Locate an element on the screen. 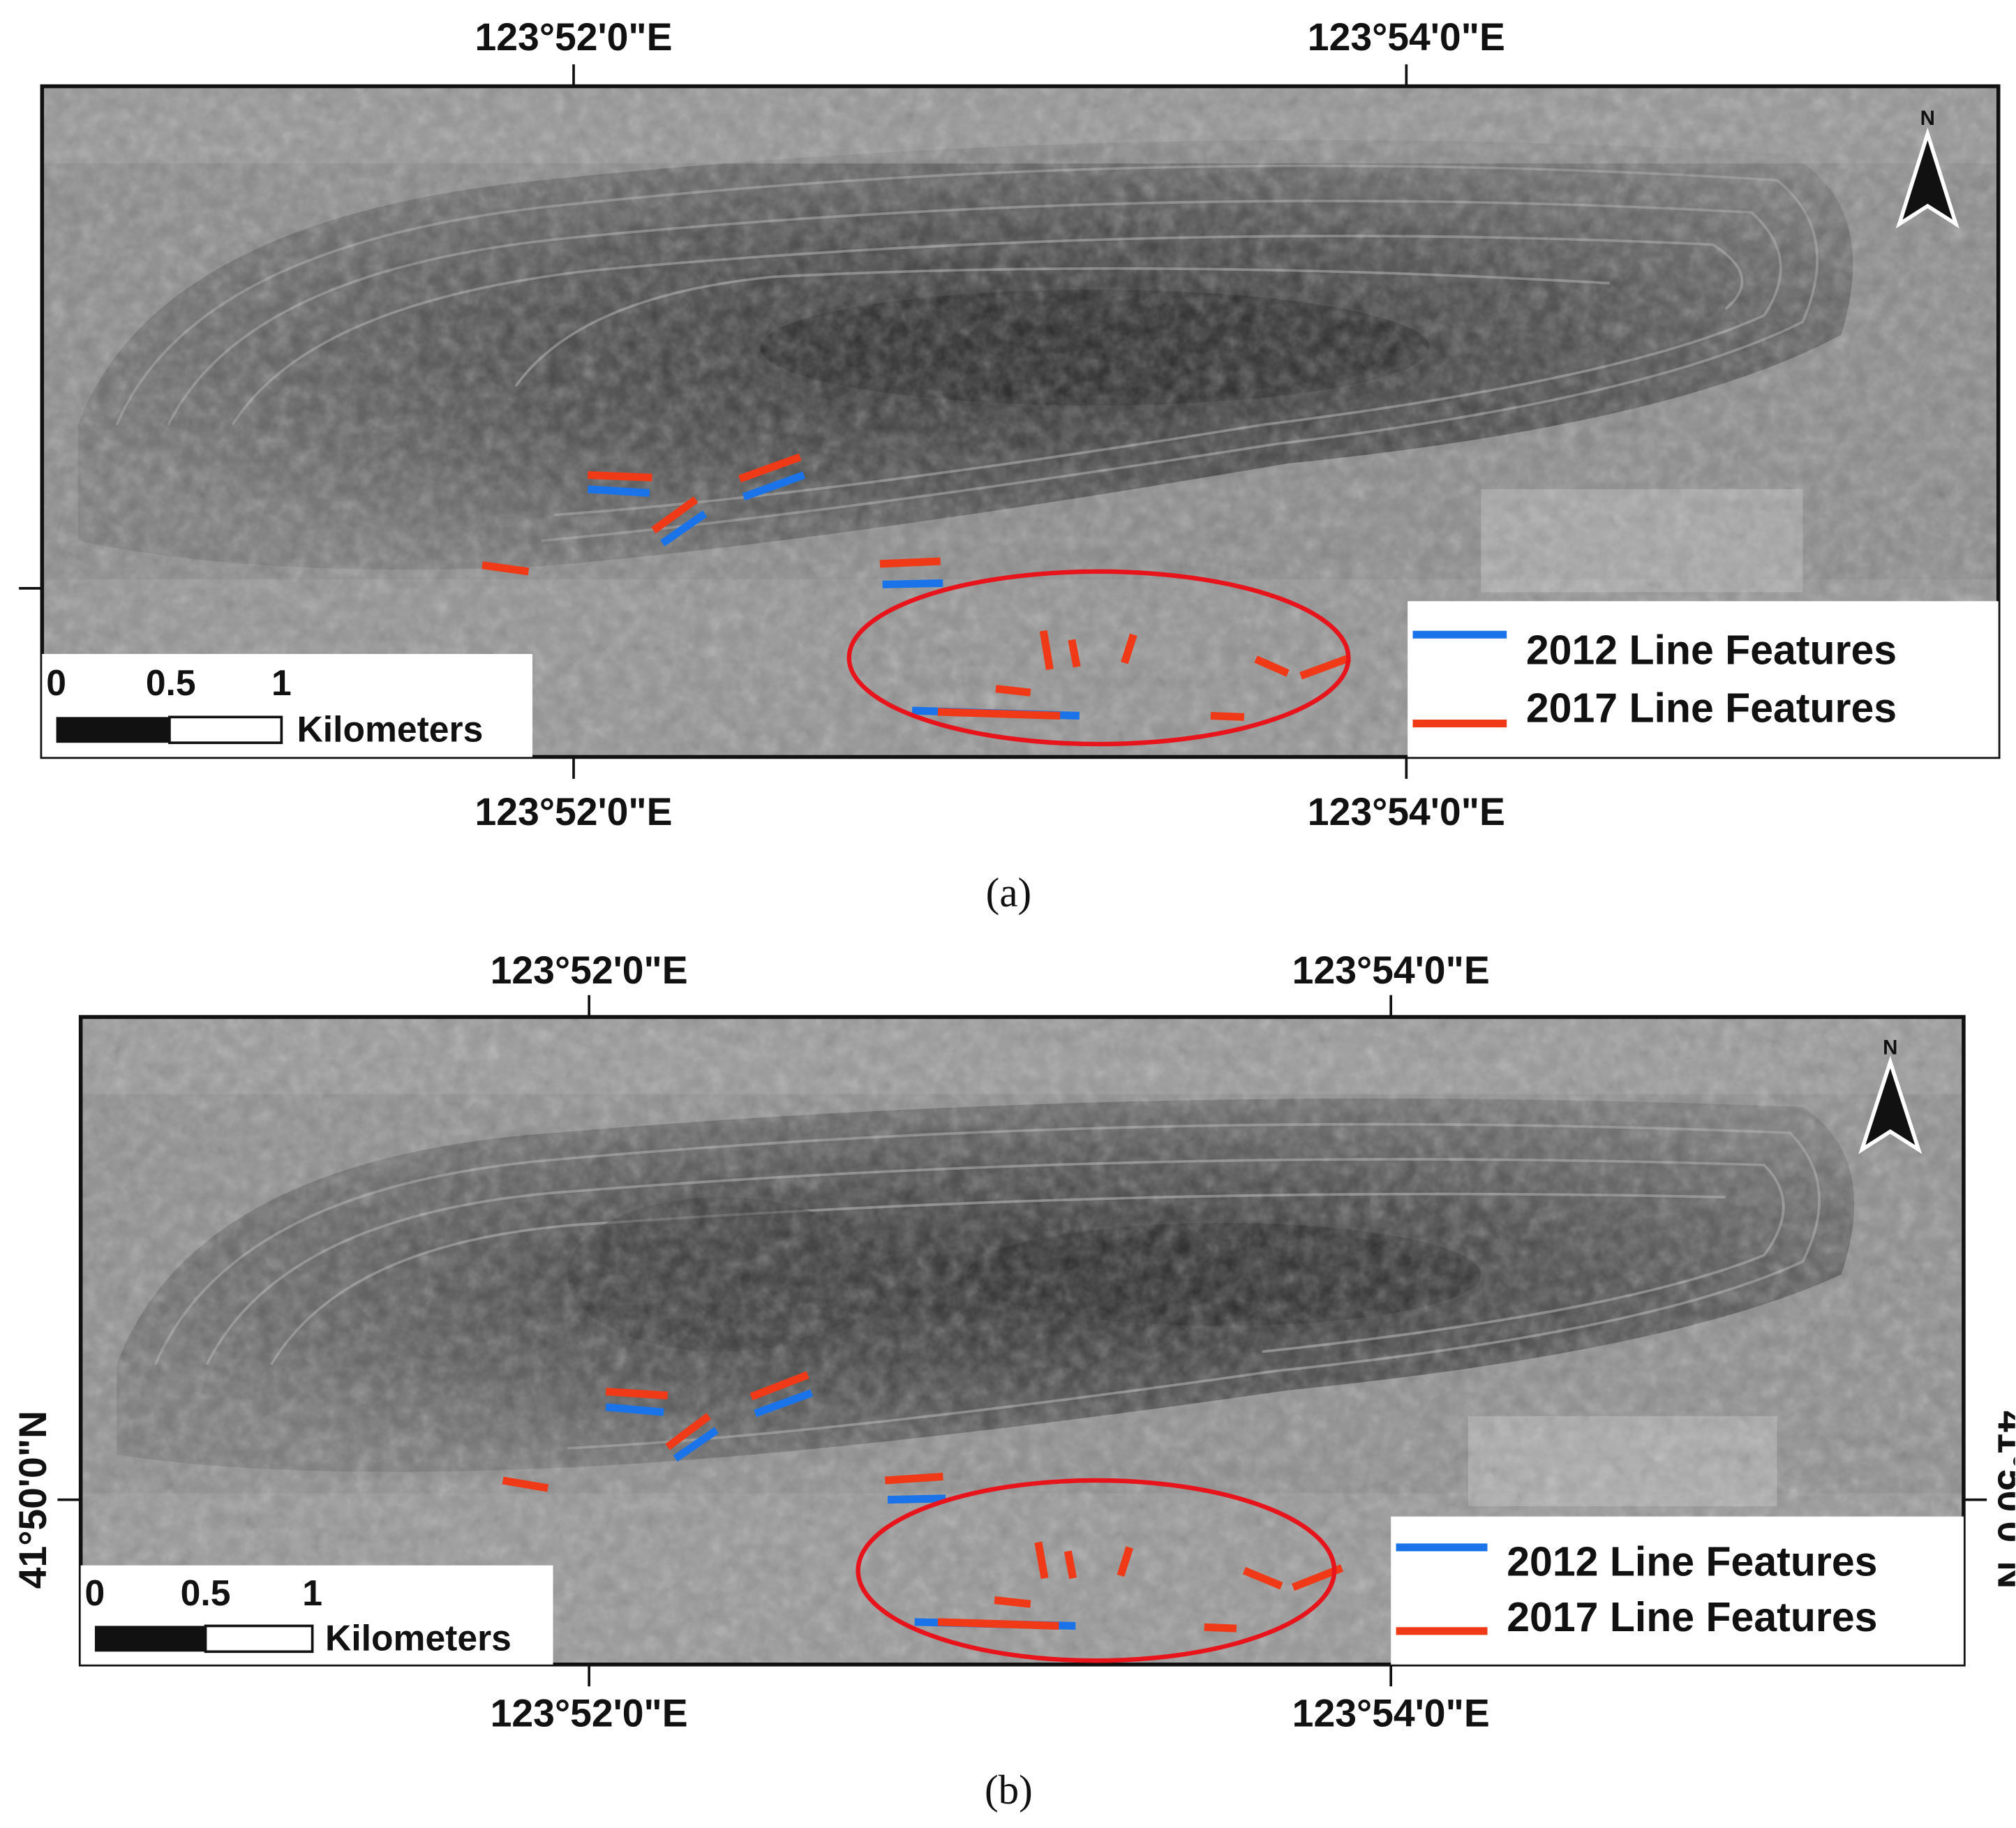  north-arrow-a: N is located at coordinates (1927, 168).